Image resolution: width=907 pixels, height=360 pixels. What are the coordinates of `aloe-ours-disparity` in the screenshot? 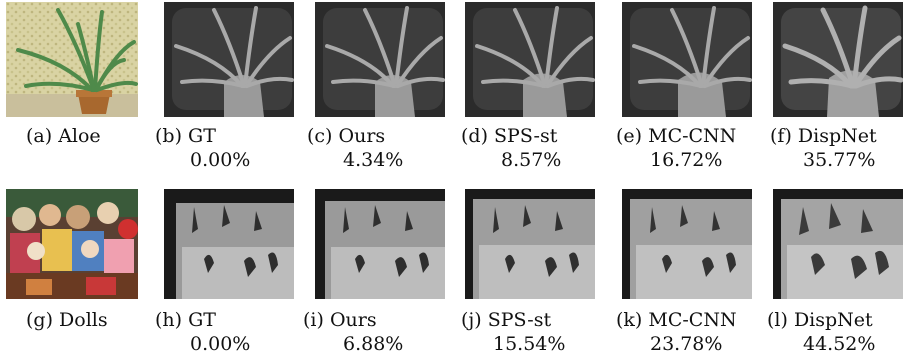 It's located at (380, 59).